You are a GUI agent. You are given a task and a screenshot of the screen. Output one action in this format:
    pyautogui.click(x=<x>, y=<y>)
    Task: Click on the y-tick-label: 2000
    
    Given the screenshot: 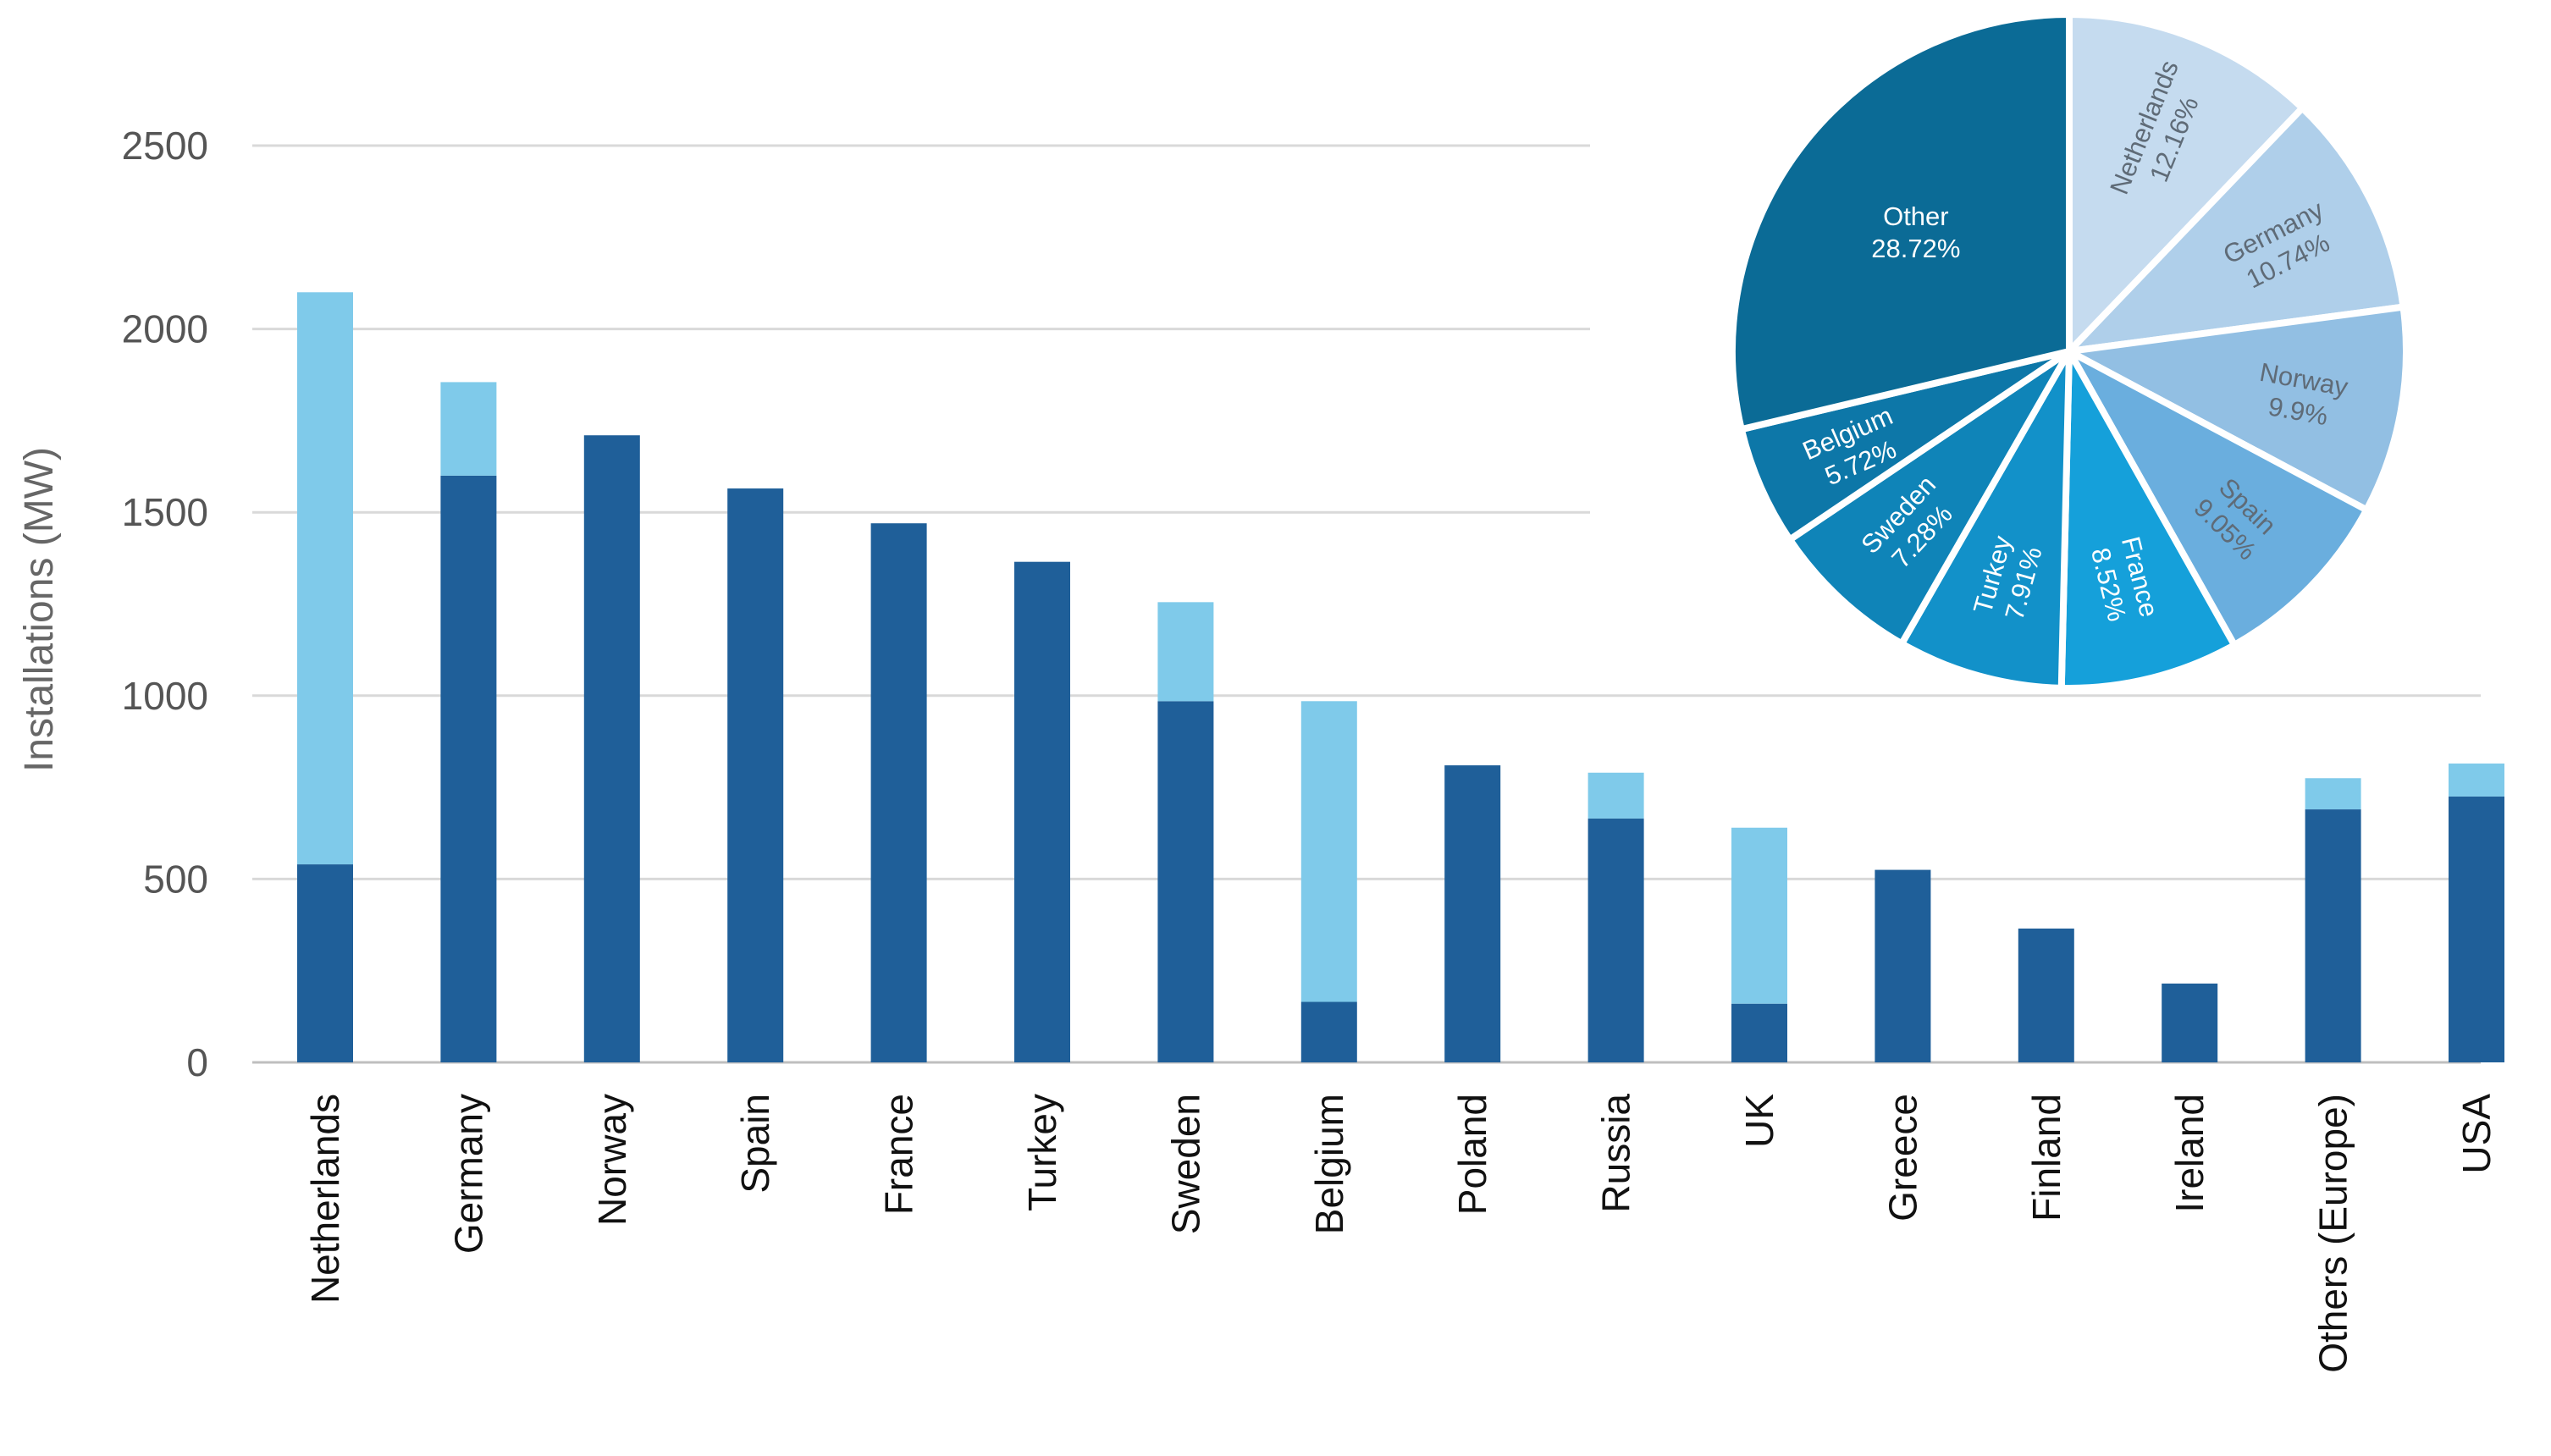 What is the action you would take?
    pyautogui.click(x=165, y=329)
    